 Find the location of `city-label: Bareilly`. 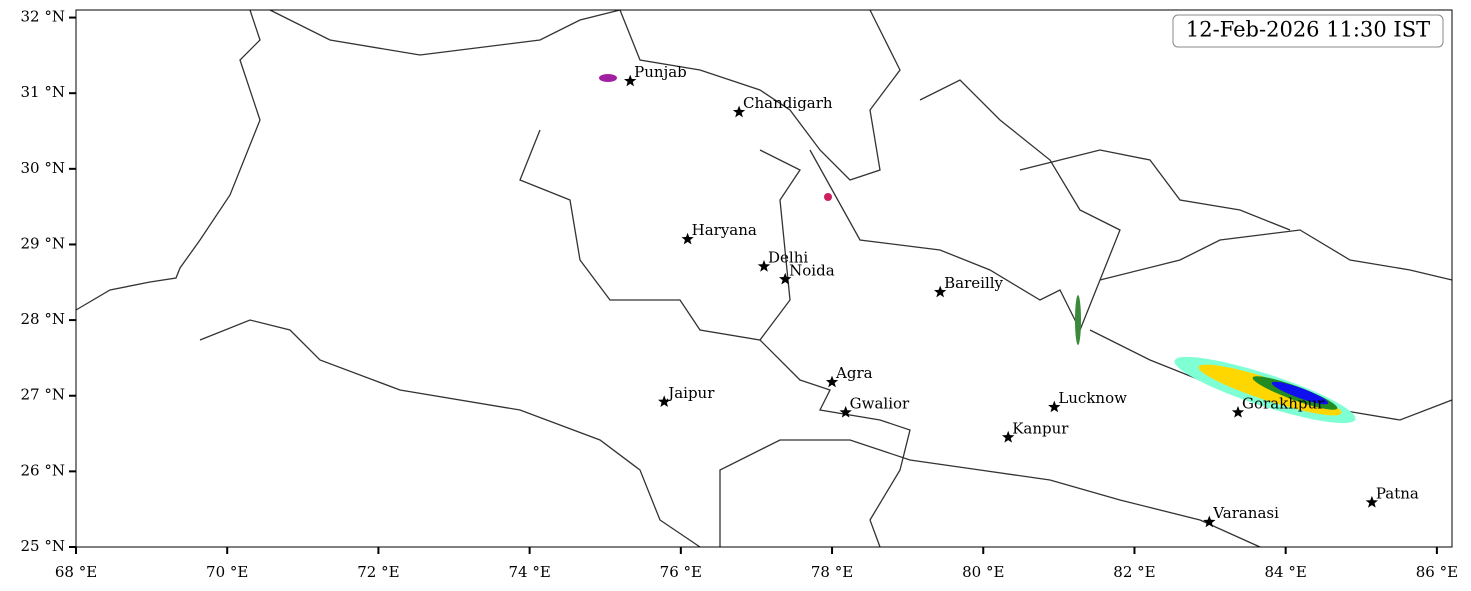

city-label: Bareilly is located at coordinates (973, 283).